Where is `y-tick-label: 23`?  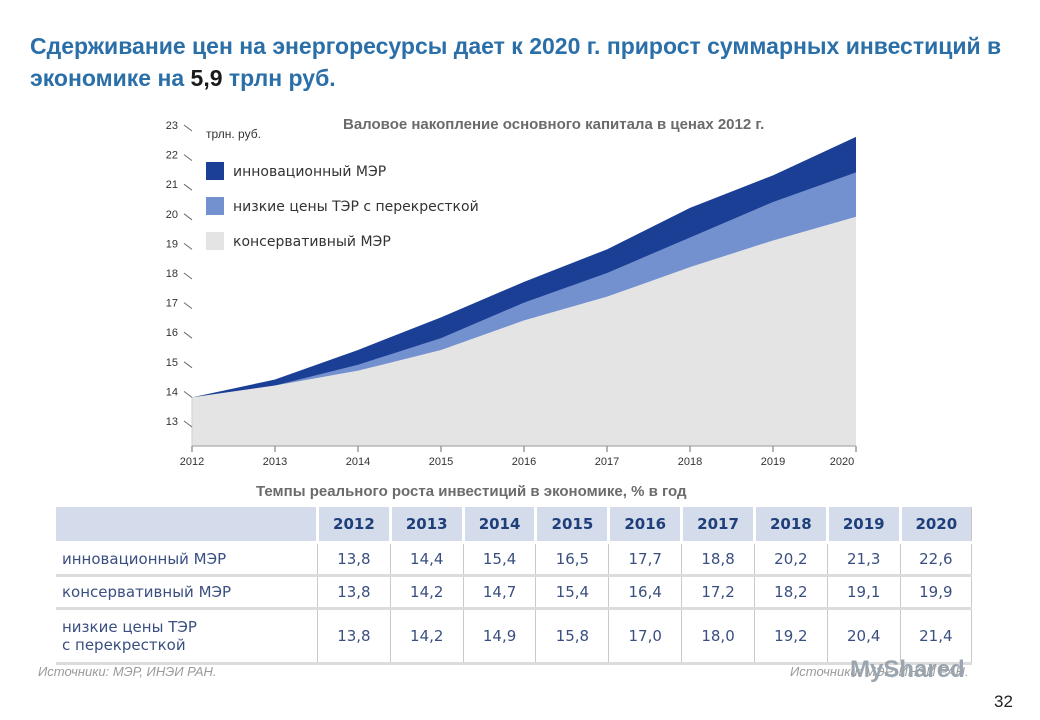
y-tick-label: 23 is located at coordinates (172, 126).